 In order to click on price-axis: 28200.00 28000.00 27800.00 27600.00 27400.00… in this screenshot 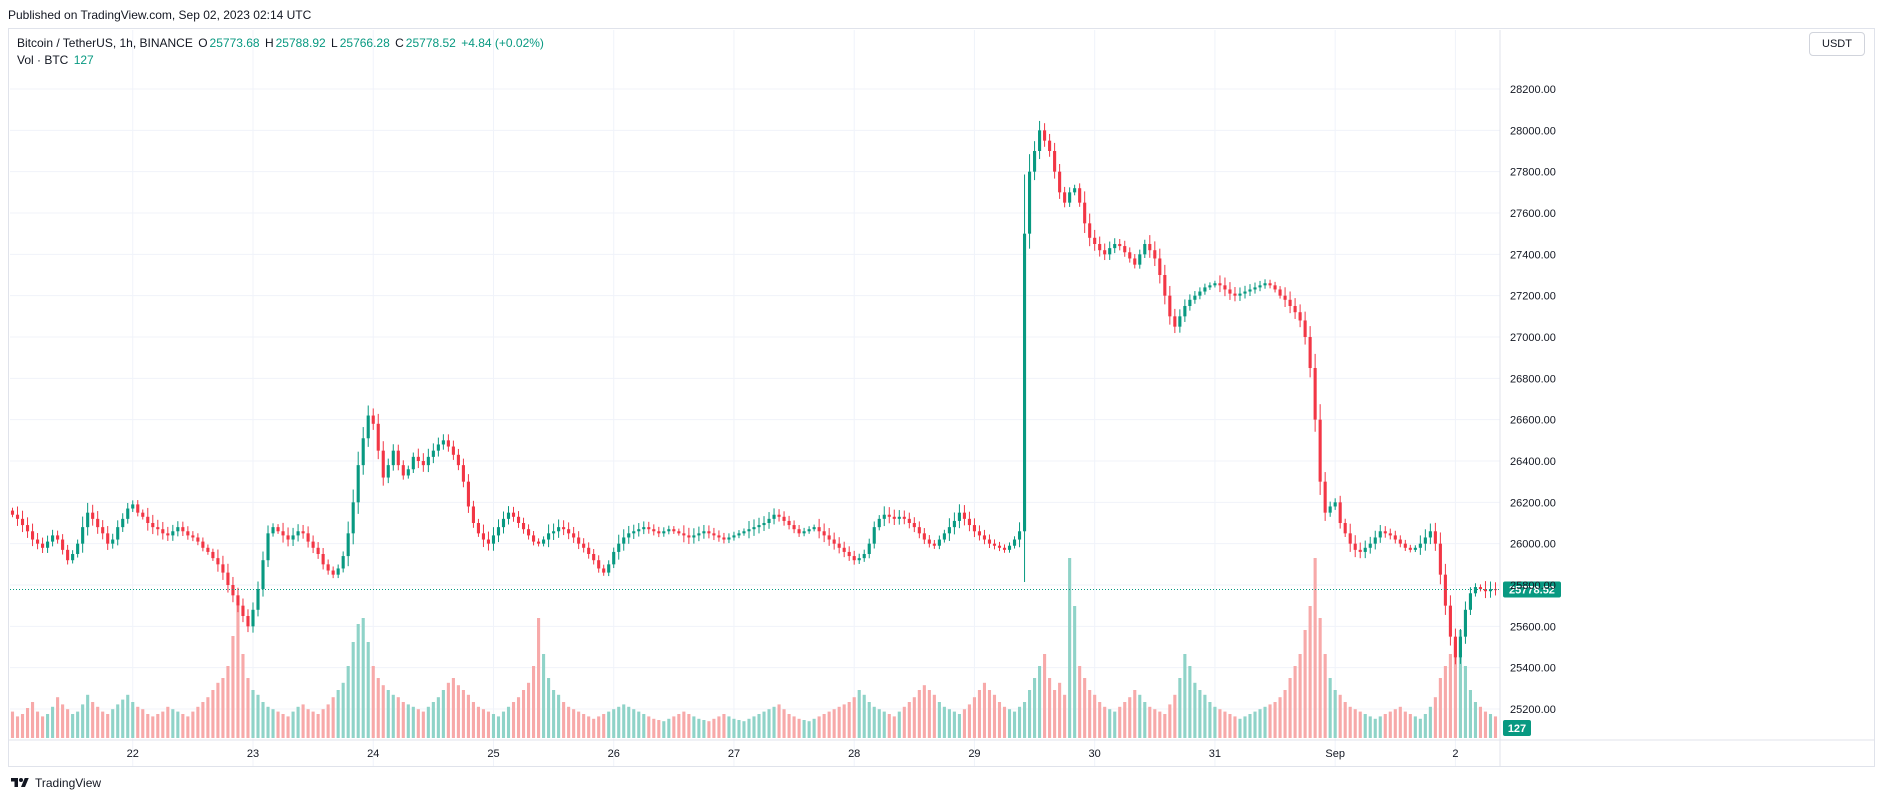, I will do `click(1527, 398)`.